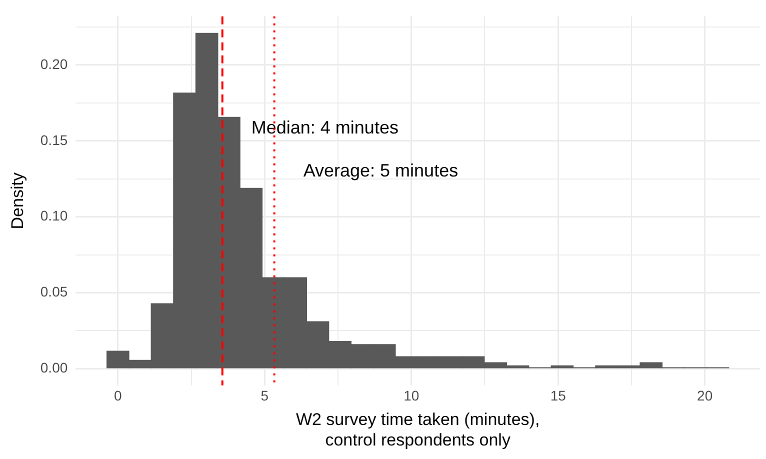 The width and height of the screenshot is (766, 459). Describe the element at coordinates (54, 140) in the screenshot. I see `y-tick-label: 0.15` at that location.